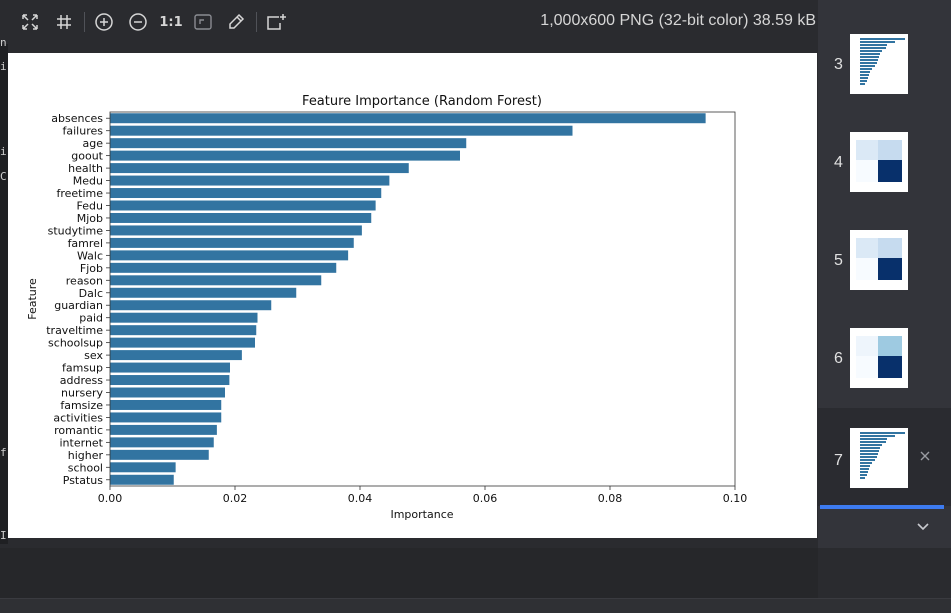 The height and width of the screenshot is (613, 951). Describe the element at coordinates (90, 255) in the screenshot. I see `y-tick-label: Walc` at that location.